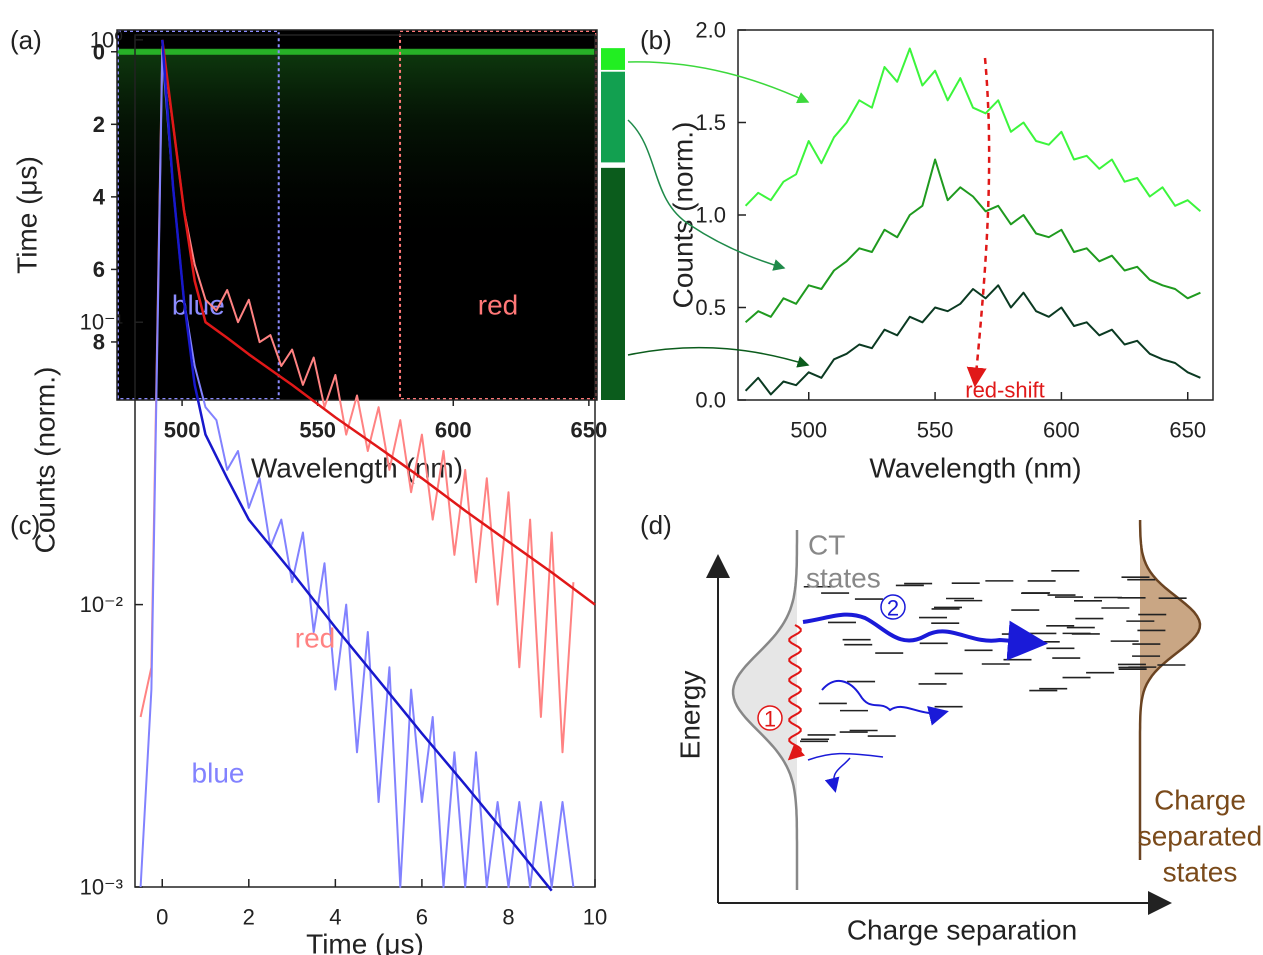  Describe the element at coordinates (710, 215) in the screenshot. I see `y-tick-label: 1.0` at that location.